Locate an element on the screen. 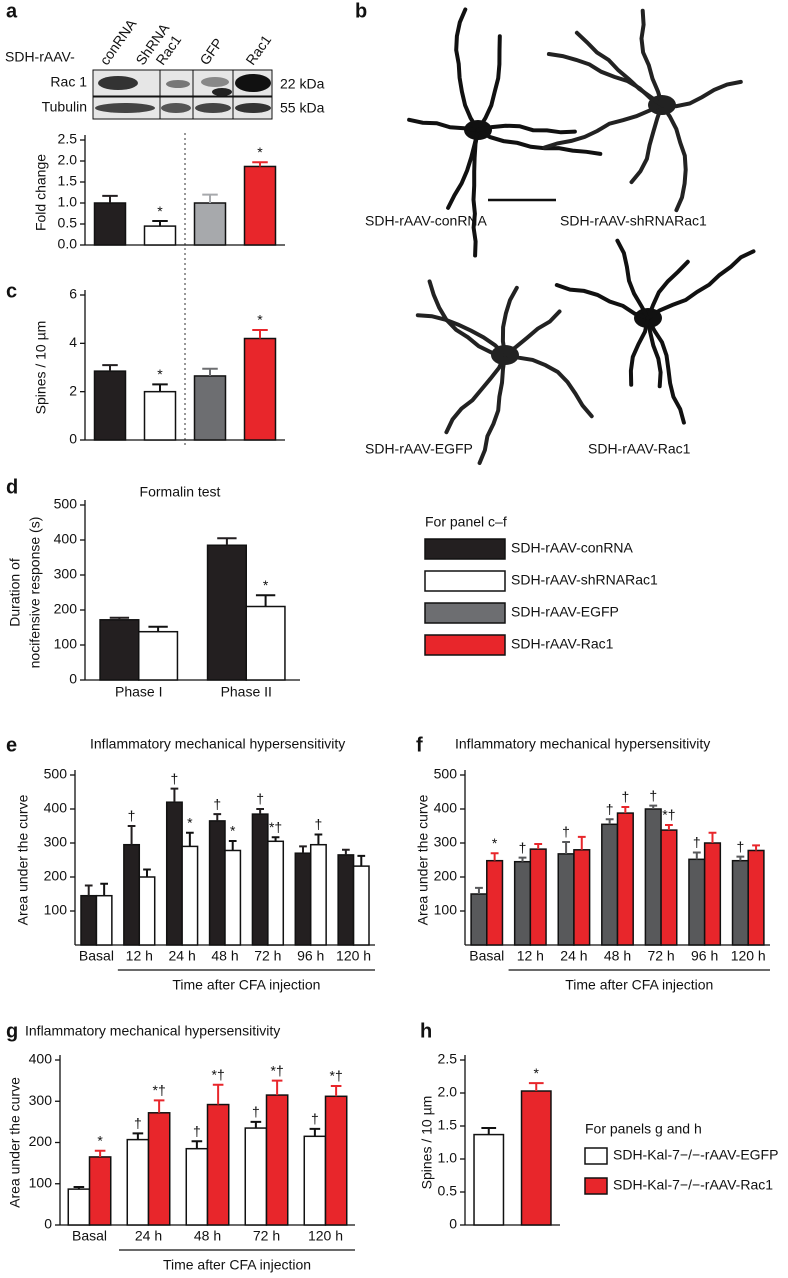  legend-label: SDH-rAAV-shRNARac1 is located at coordinates (584, 580).